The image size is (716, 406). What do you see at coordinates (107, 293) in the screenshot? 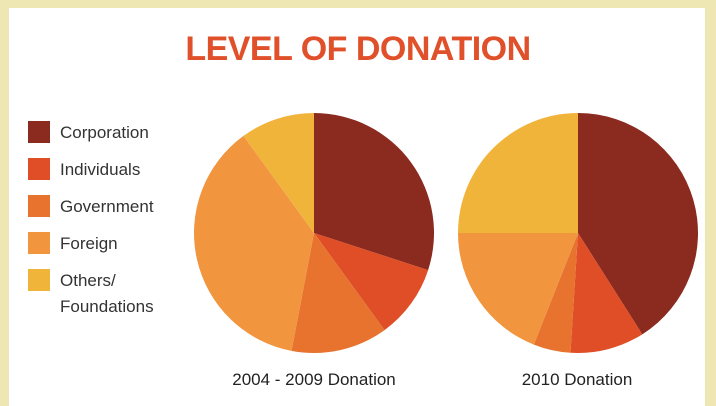
I see `legend-label-others-foundations: Others/ Foundations` at bounding box center [107, 293].